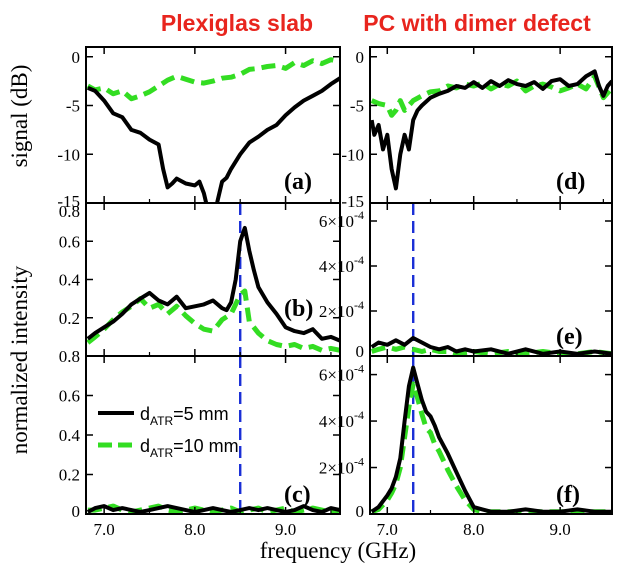 The width and height of the screenshot is (624, 570). Describe the element at coordinates (69, 211) in the screenshot. I see `y-tick-label-b-3: 0.8` at that location.